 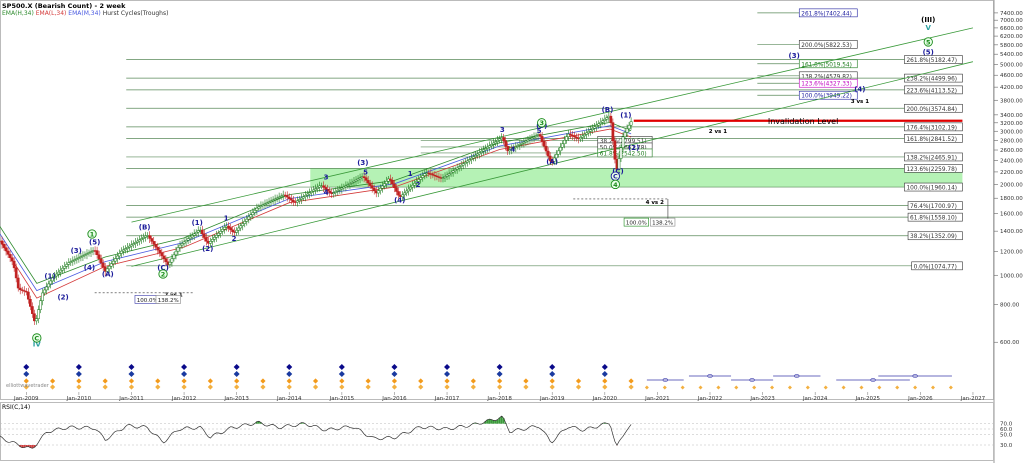 I want to click on x-tick-label: Jan-2023, so click(x=762, y=399).